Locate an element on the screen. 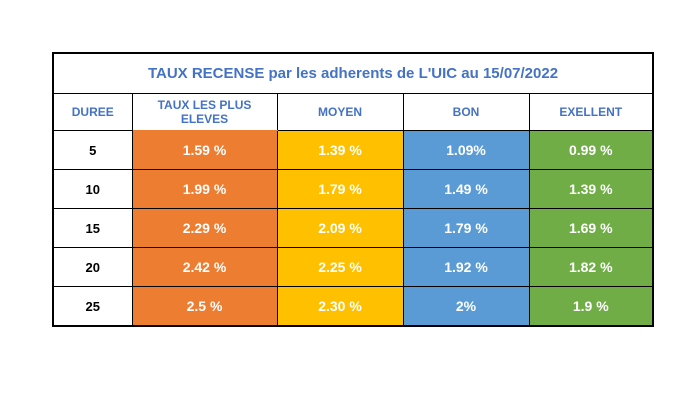 This screenshot has height=409, width=682. duration-cell: 20 is located at coordinates (92, 267).